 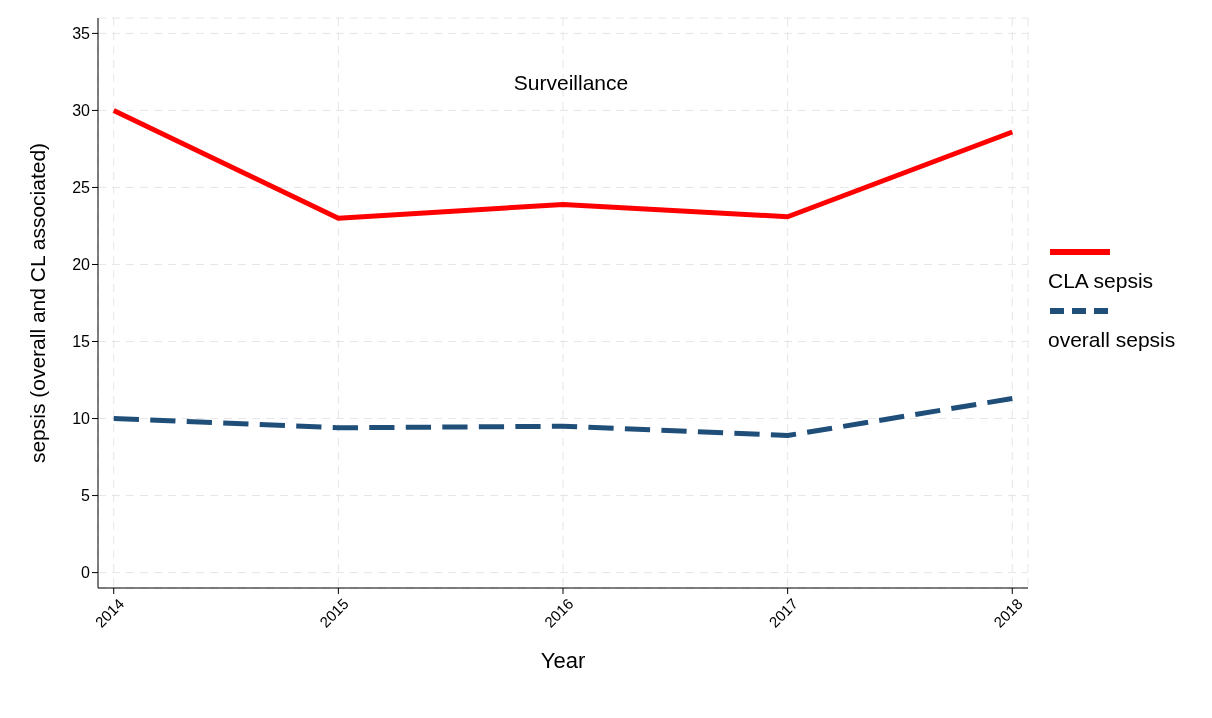 What do you see at coordinates (81, 188) in the screenshot?
I see `y-tick-label: 25` at bounding box center [81, 188].